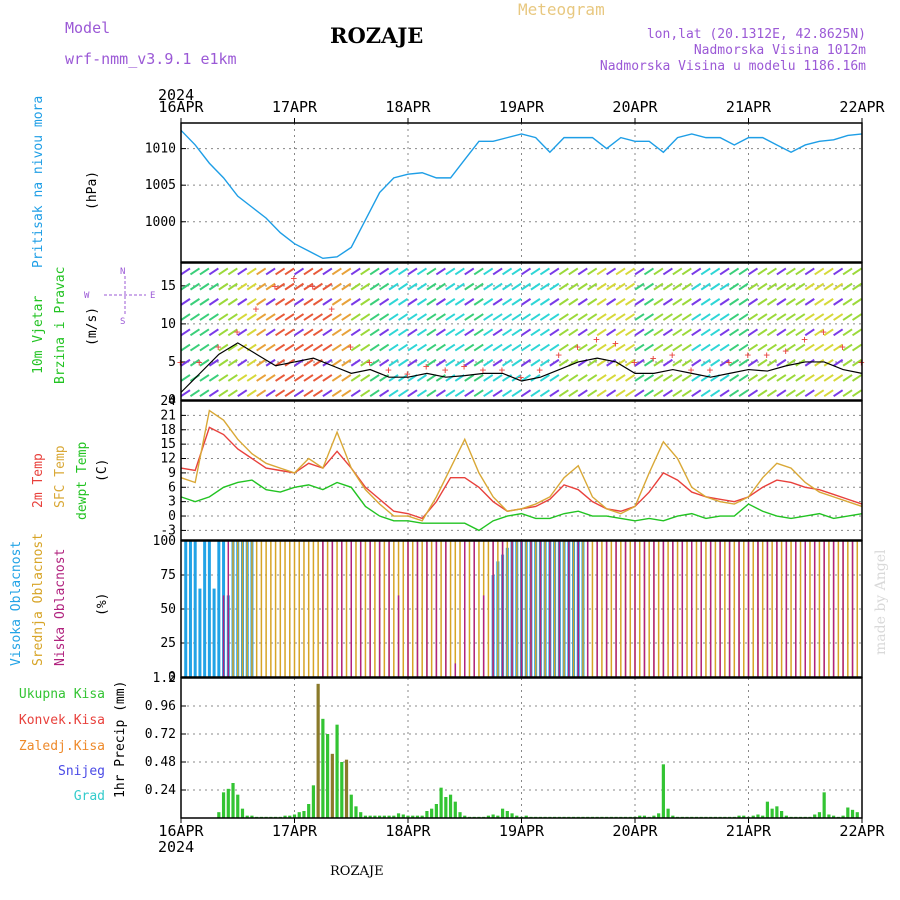  Describe the element at coordinates (168, 530) in the screenshot. I see `ytick-label: -3` at that location.